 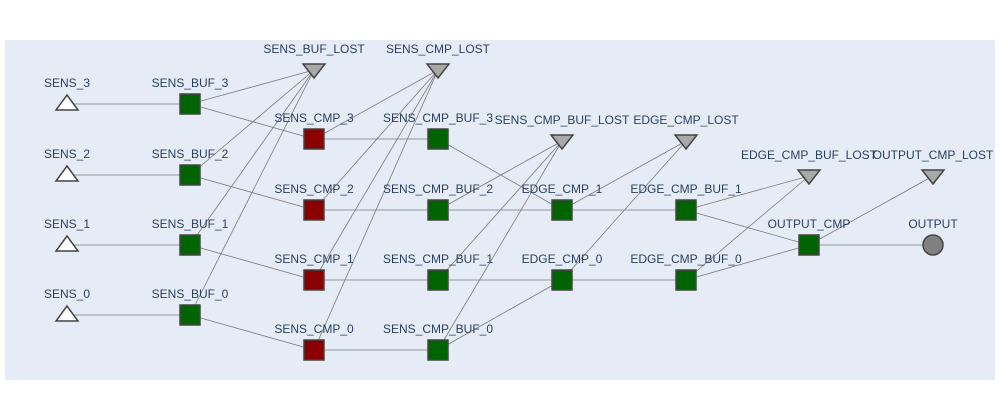 I want to click on edge-sens-cmp-buf-1-to-sens-cmp-buf-lost, so click(x=500, y=210).